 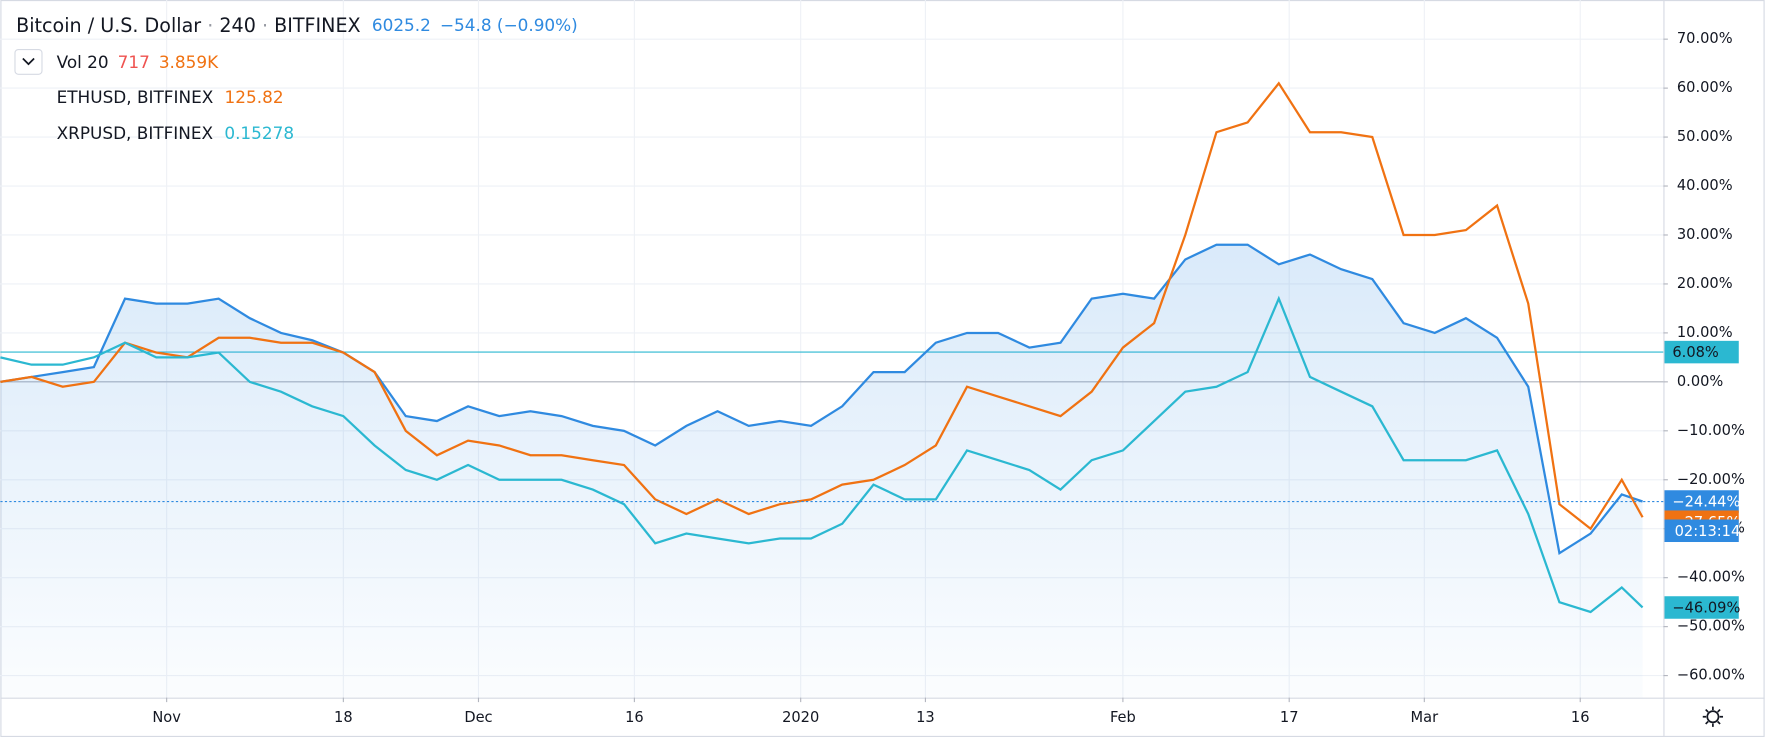 I want to click on countdown-box, so click(x=1701, y=531).